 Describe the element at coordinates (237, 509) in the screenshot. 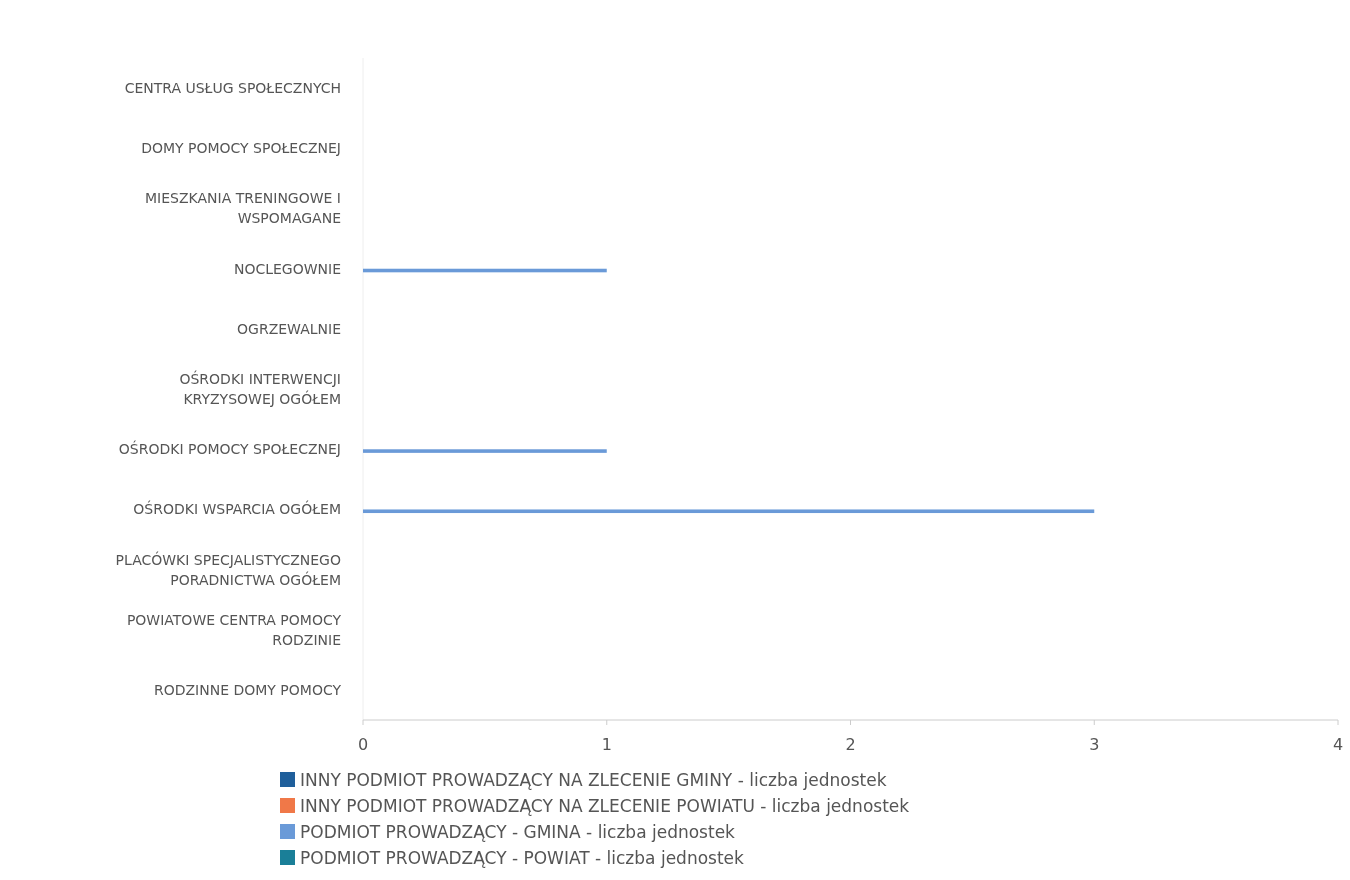

I see `y-tick-label: OŚRODKI WSPARCIA OGÓŁEM` at that location.